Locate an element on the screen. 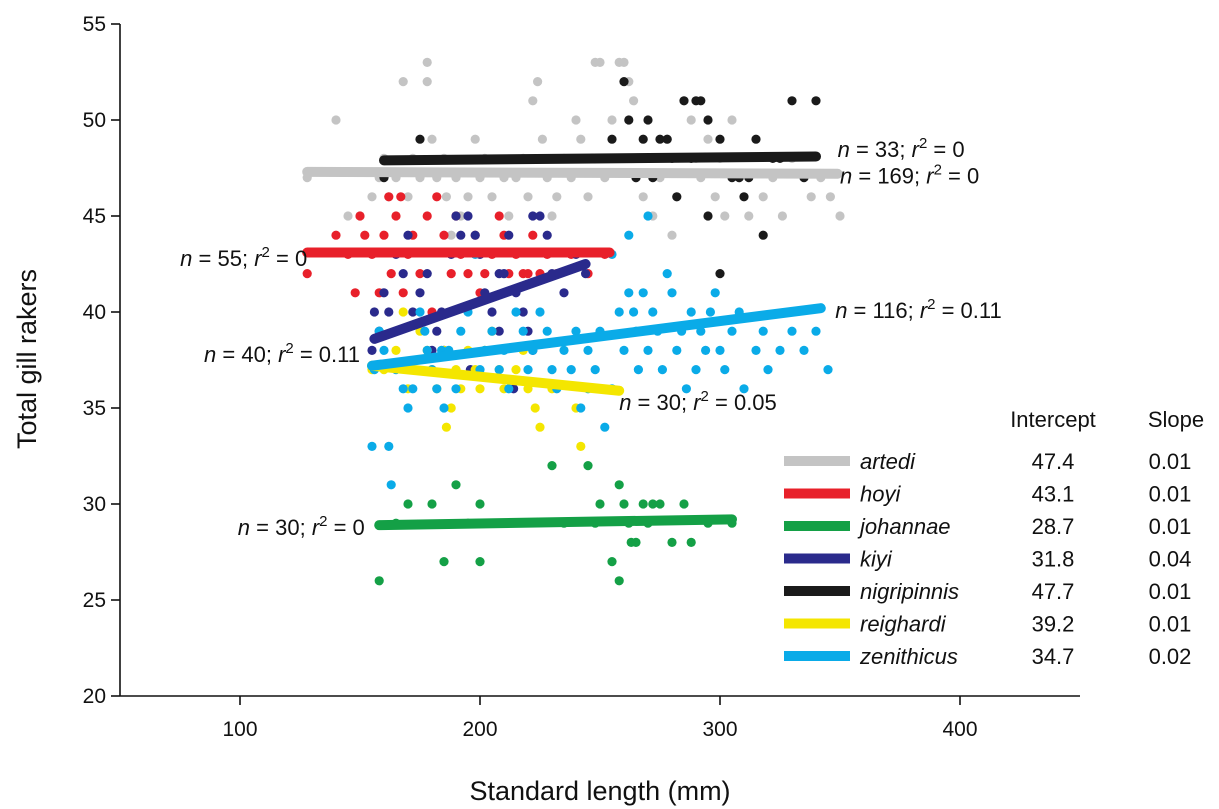 Image resolution: width=1219 pixels, height=809 pixels. legend-label: nigripinnis is located at coordinates (909, 591).